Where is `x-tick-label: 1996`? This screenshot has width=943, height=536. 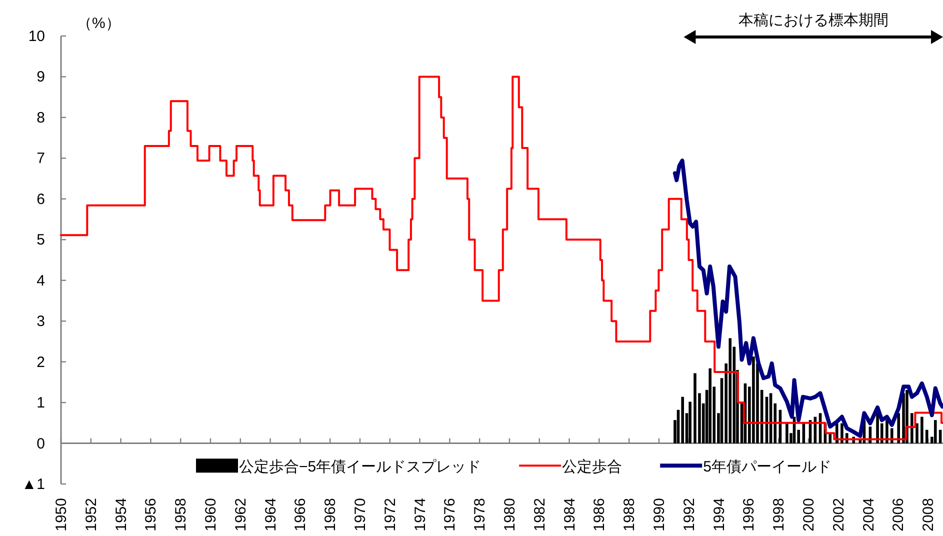
x-tick-label: 1996 is located at coordinates (749, 515).